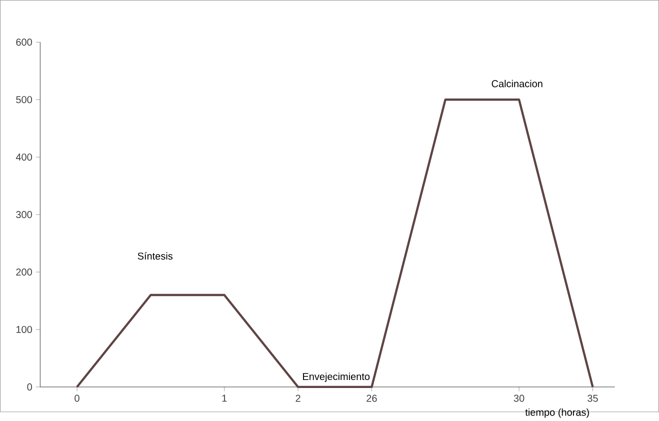  Describe the element at coordinates (371, 398) in the screenshot. I see `x-tick-label: 26` at that location.